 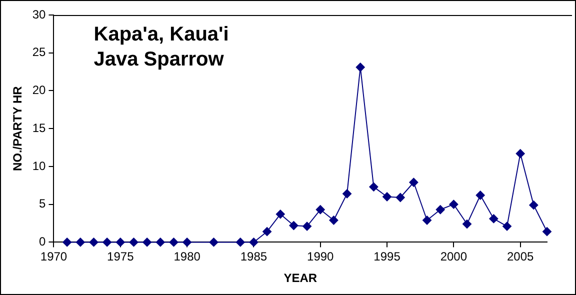 What do you see at coordinates (39, 90) in the screenshot?
I see `y-tick-label: 20` at bounding box center [39, 90].